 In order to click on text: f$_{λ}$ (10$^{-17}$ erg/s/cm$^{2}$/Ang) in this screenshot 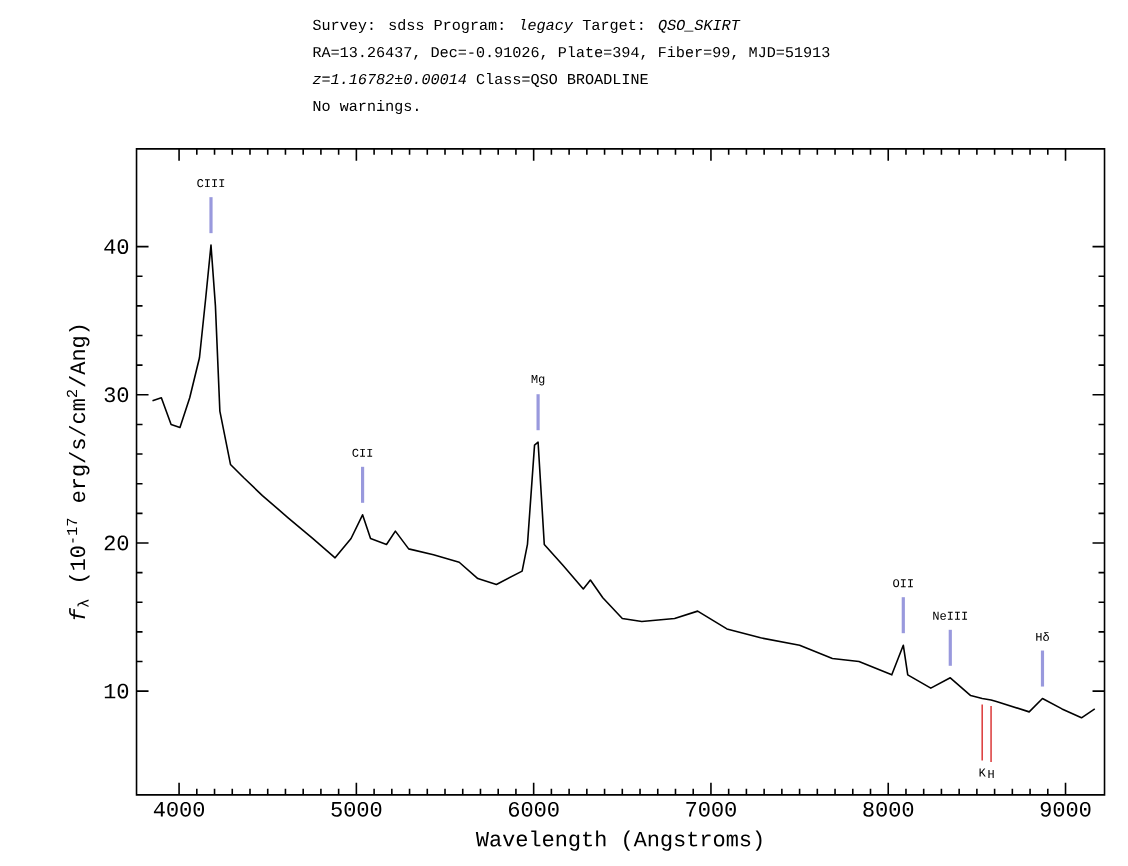, I will do `click(78, 472)`.